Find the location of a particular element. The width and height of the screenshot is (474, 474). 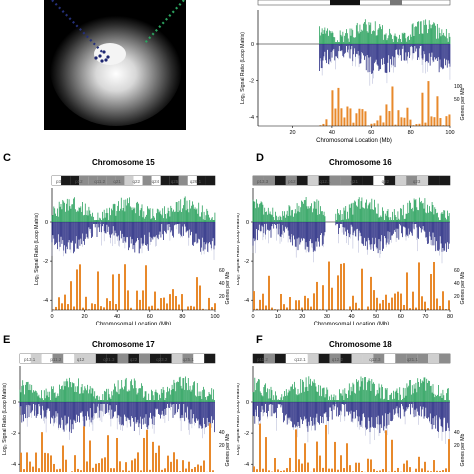

y-tick-label: 0 is located at coordinates (247, 403).